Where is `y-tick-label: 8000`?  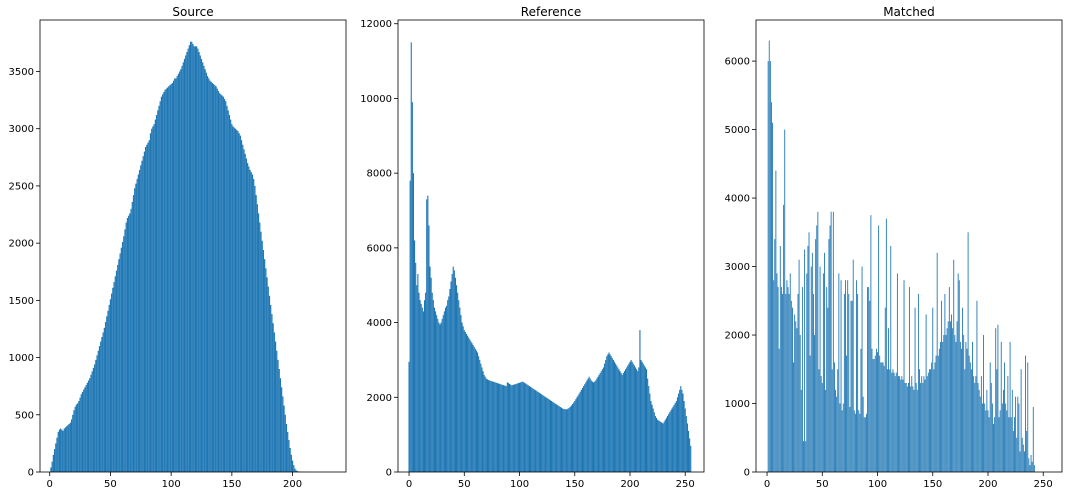
y-tick-label: 8000 is located at coordinates (379, 174).